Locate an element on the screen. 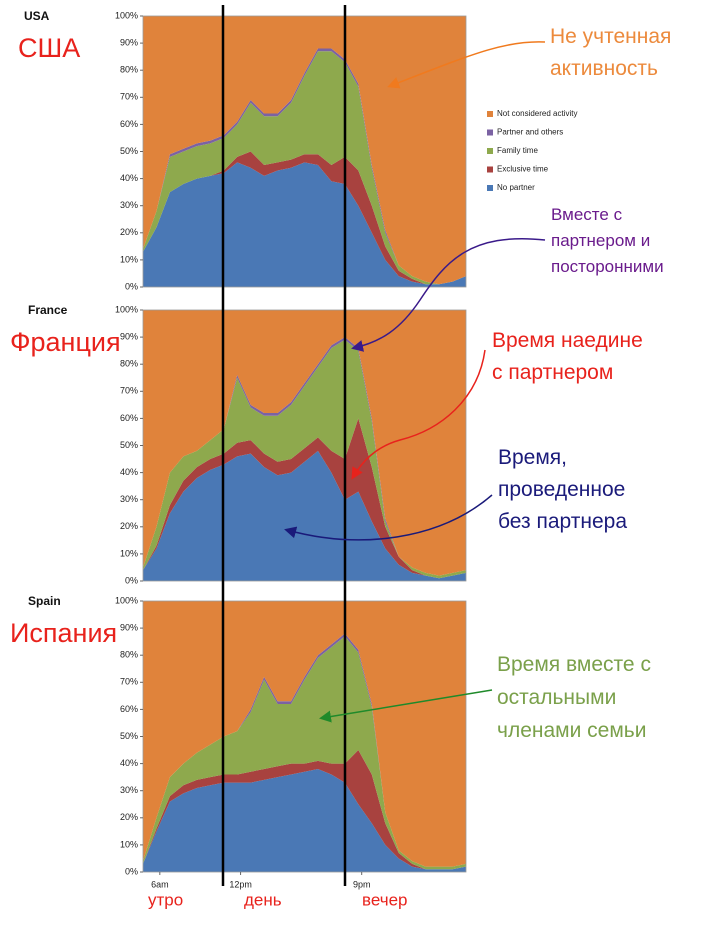 This screenshot has height=950, width=708. annotation-line: проведенное is located at coordinates (561, 489).